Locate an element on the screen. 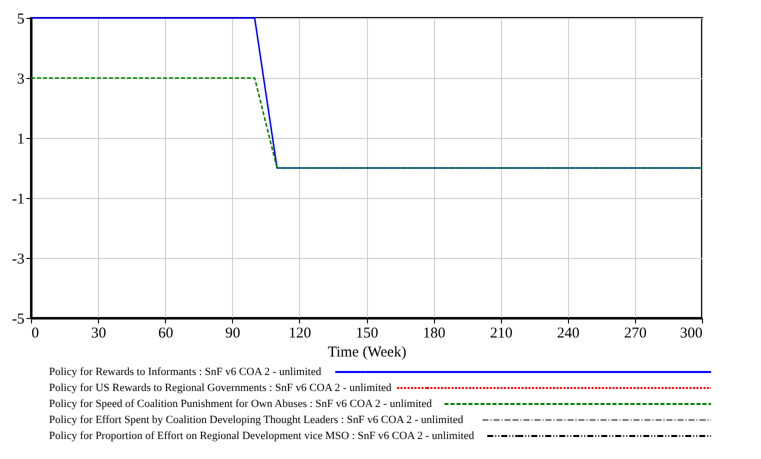 This screenshot has height=459, width=761. x-tick-label: 0 is located at coordinates (35, 334).